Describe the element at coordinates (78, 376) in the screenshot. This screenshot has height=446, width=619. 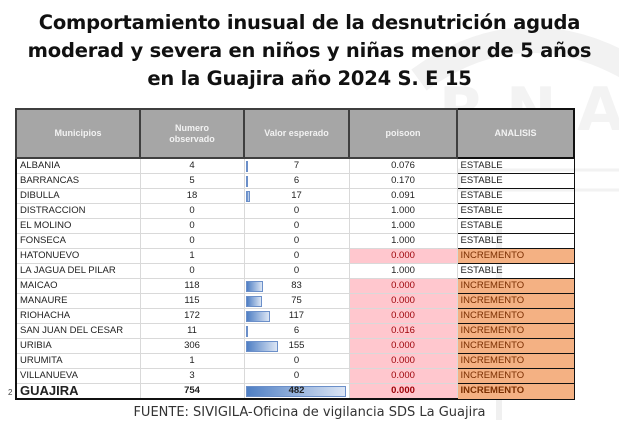
I see `cell-municipio: VILLANUEVA` at that location.